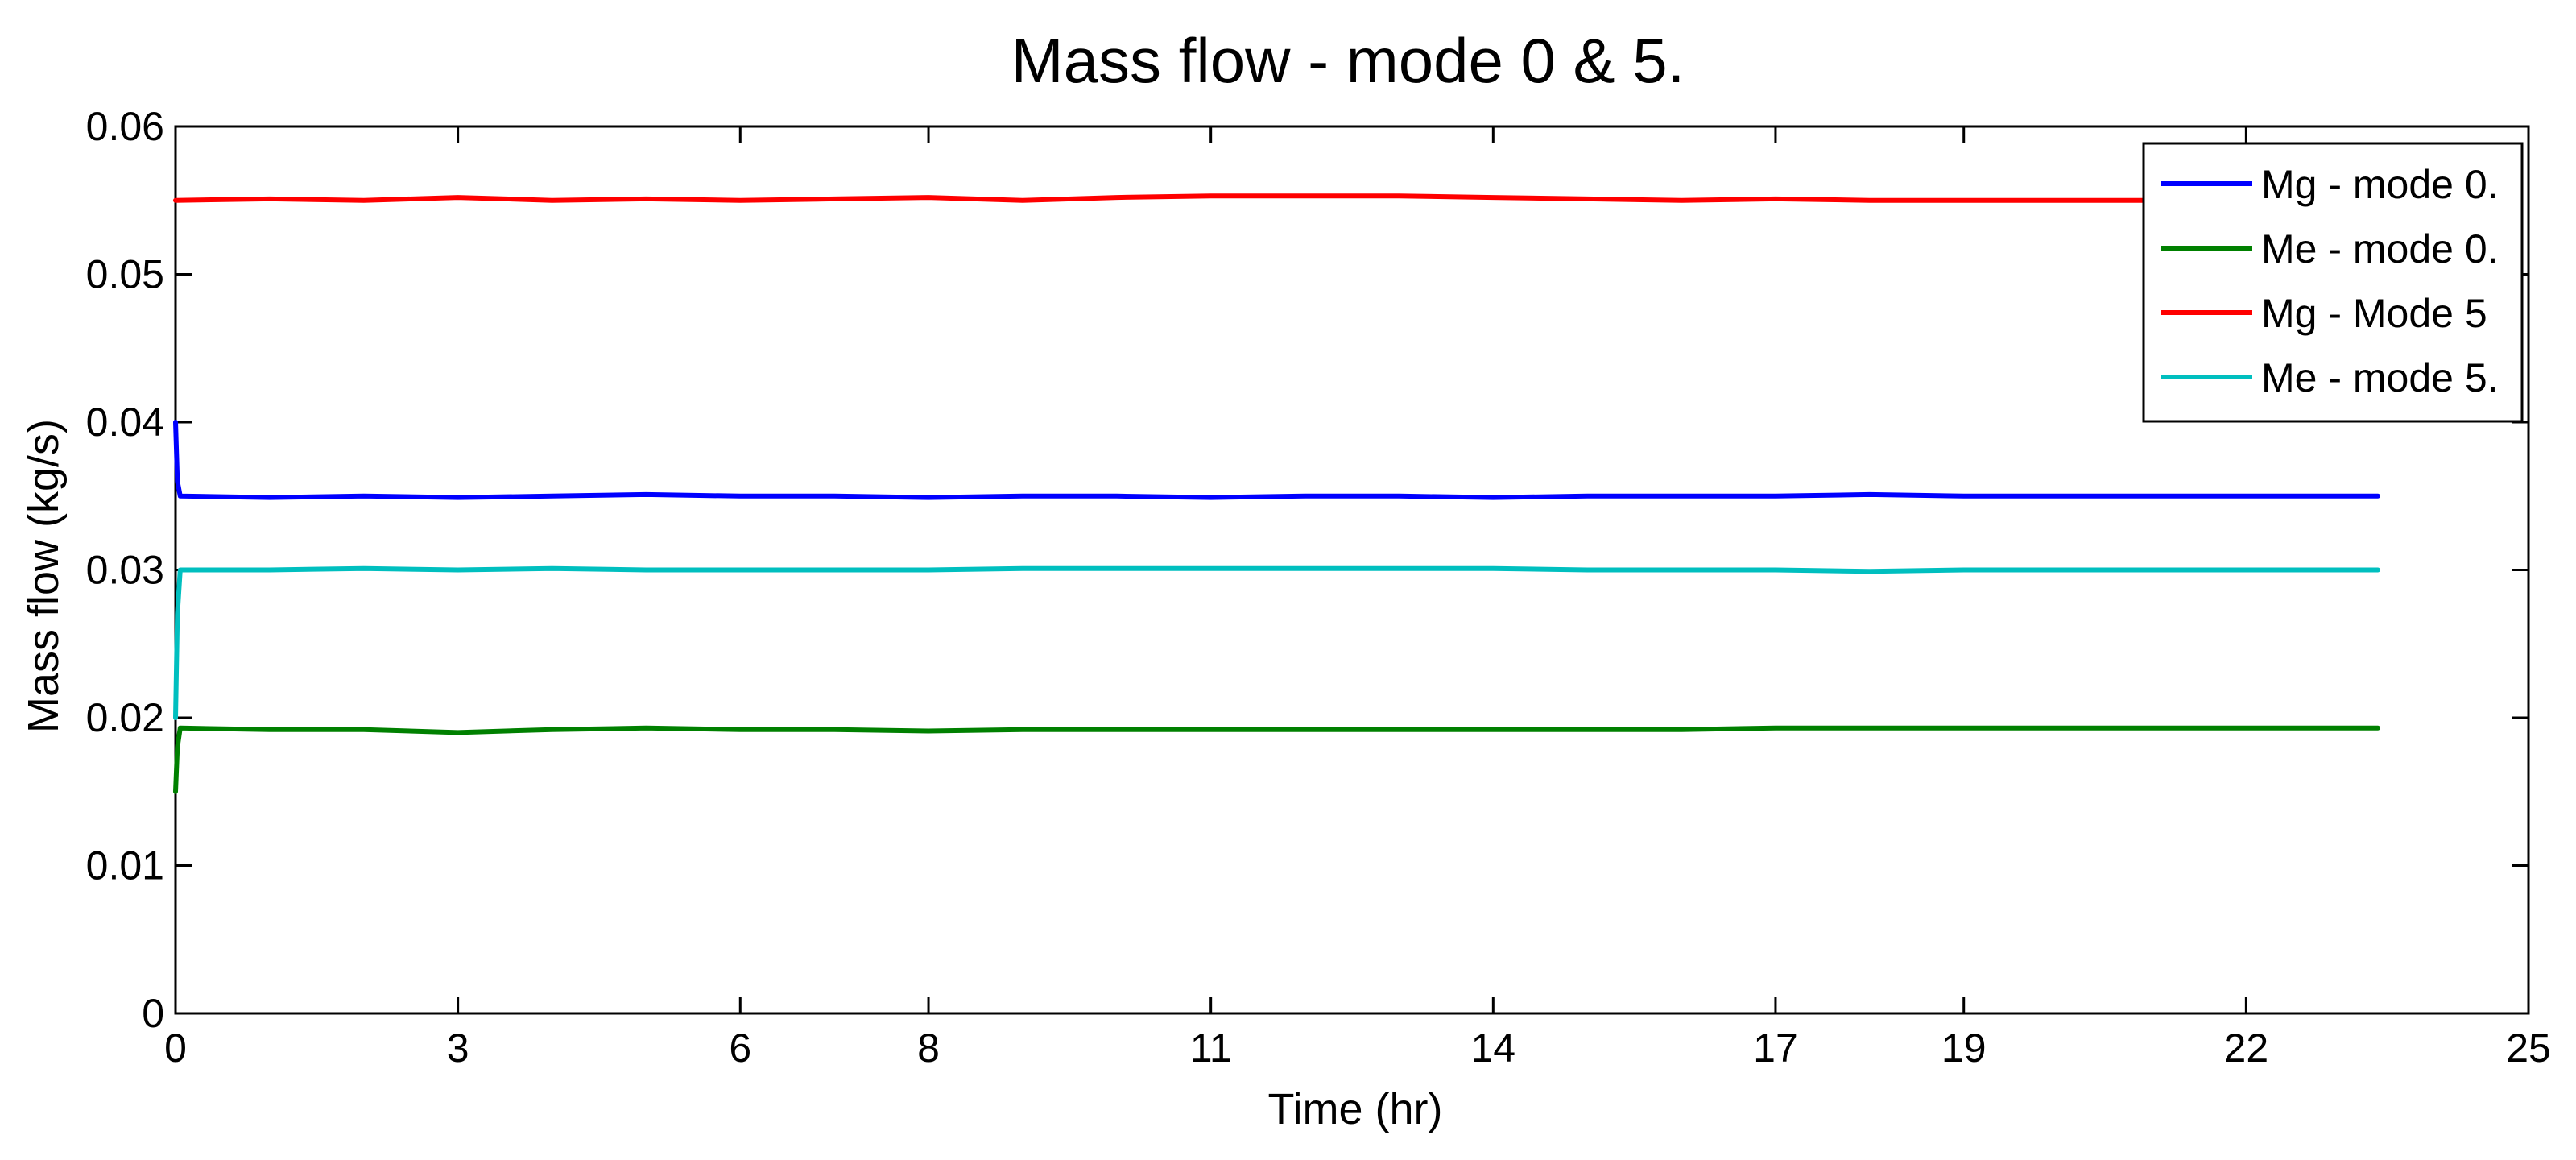 This screenshot has width=2576, height=1160. I want to click on y-tick-label: 0.04, so click(125, 422).